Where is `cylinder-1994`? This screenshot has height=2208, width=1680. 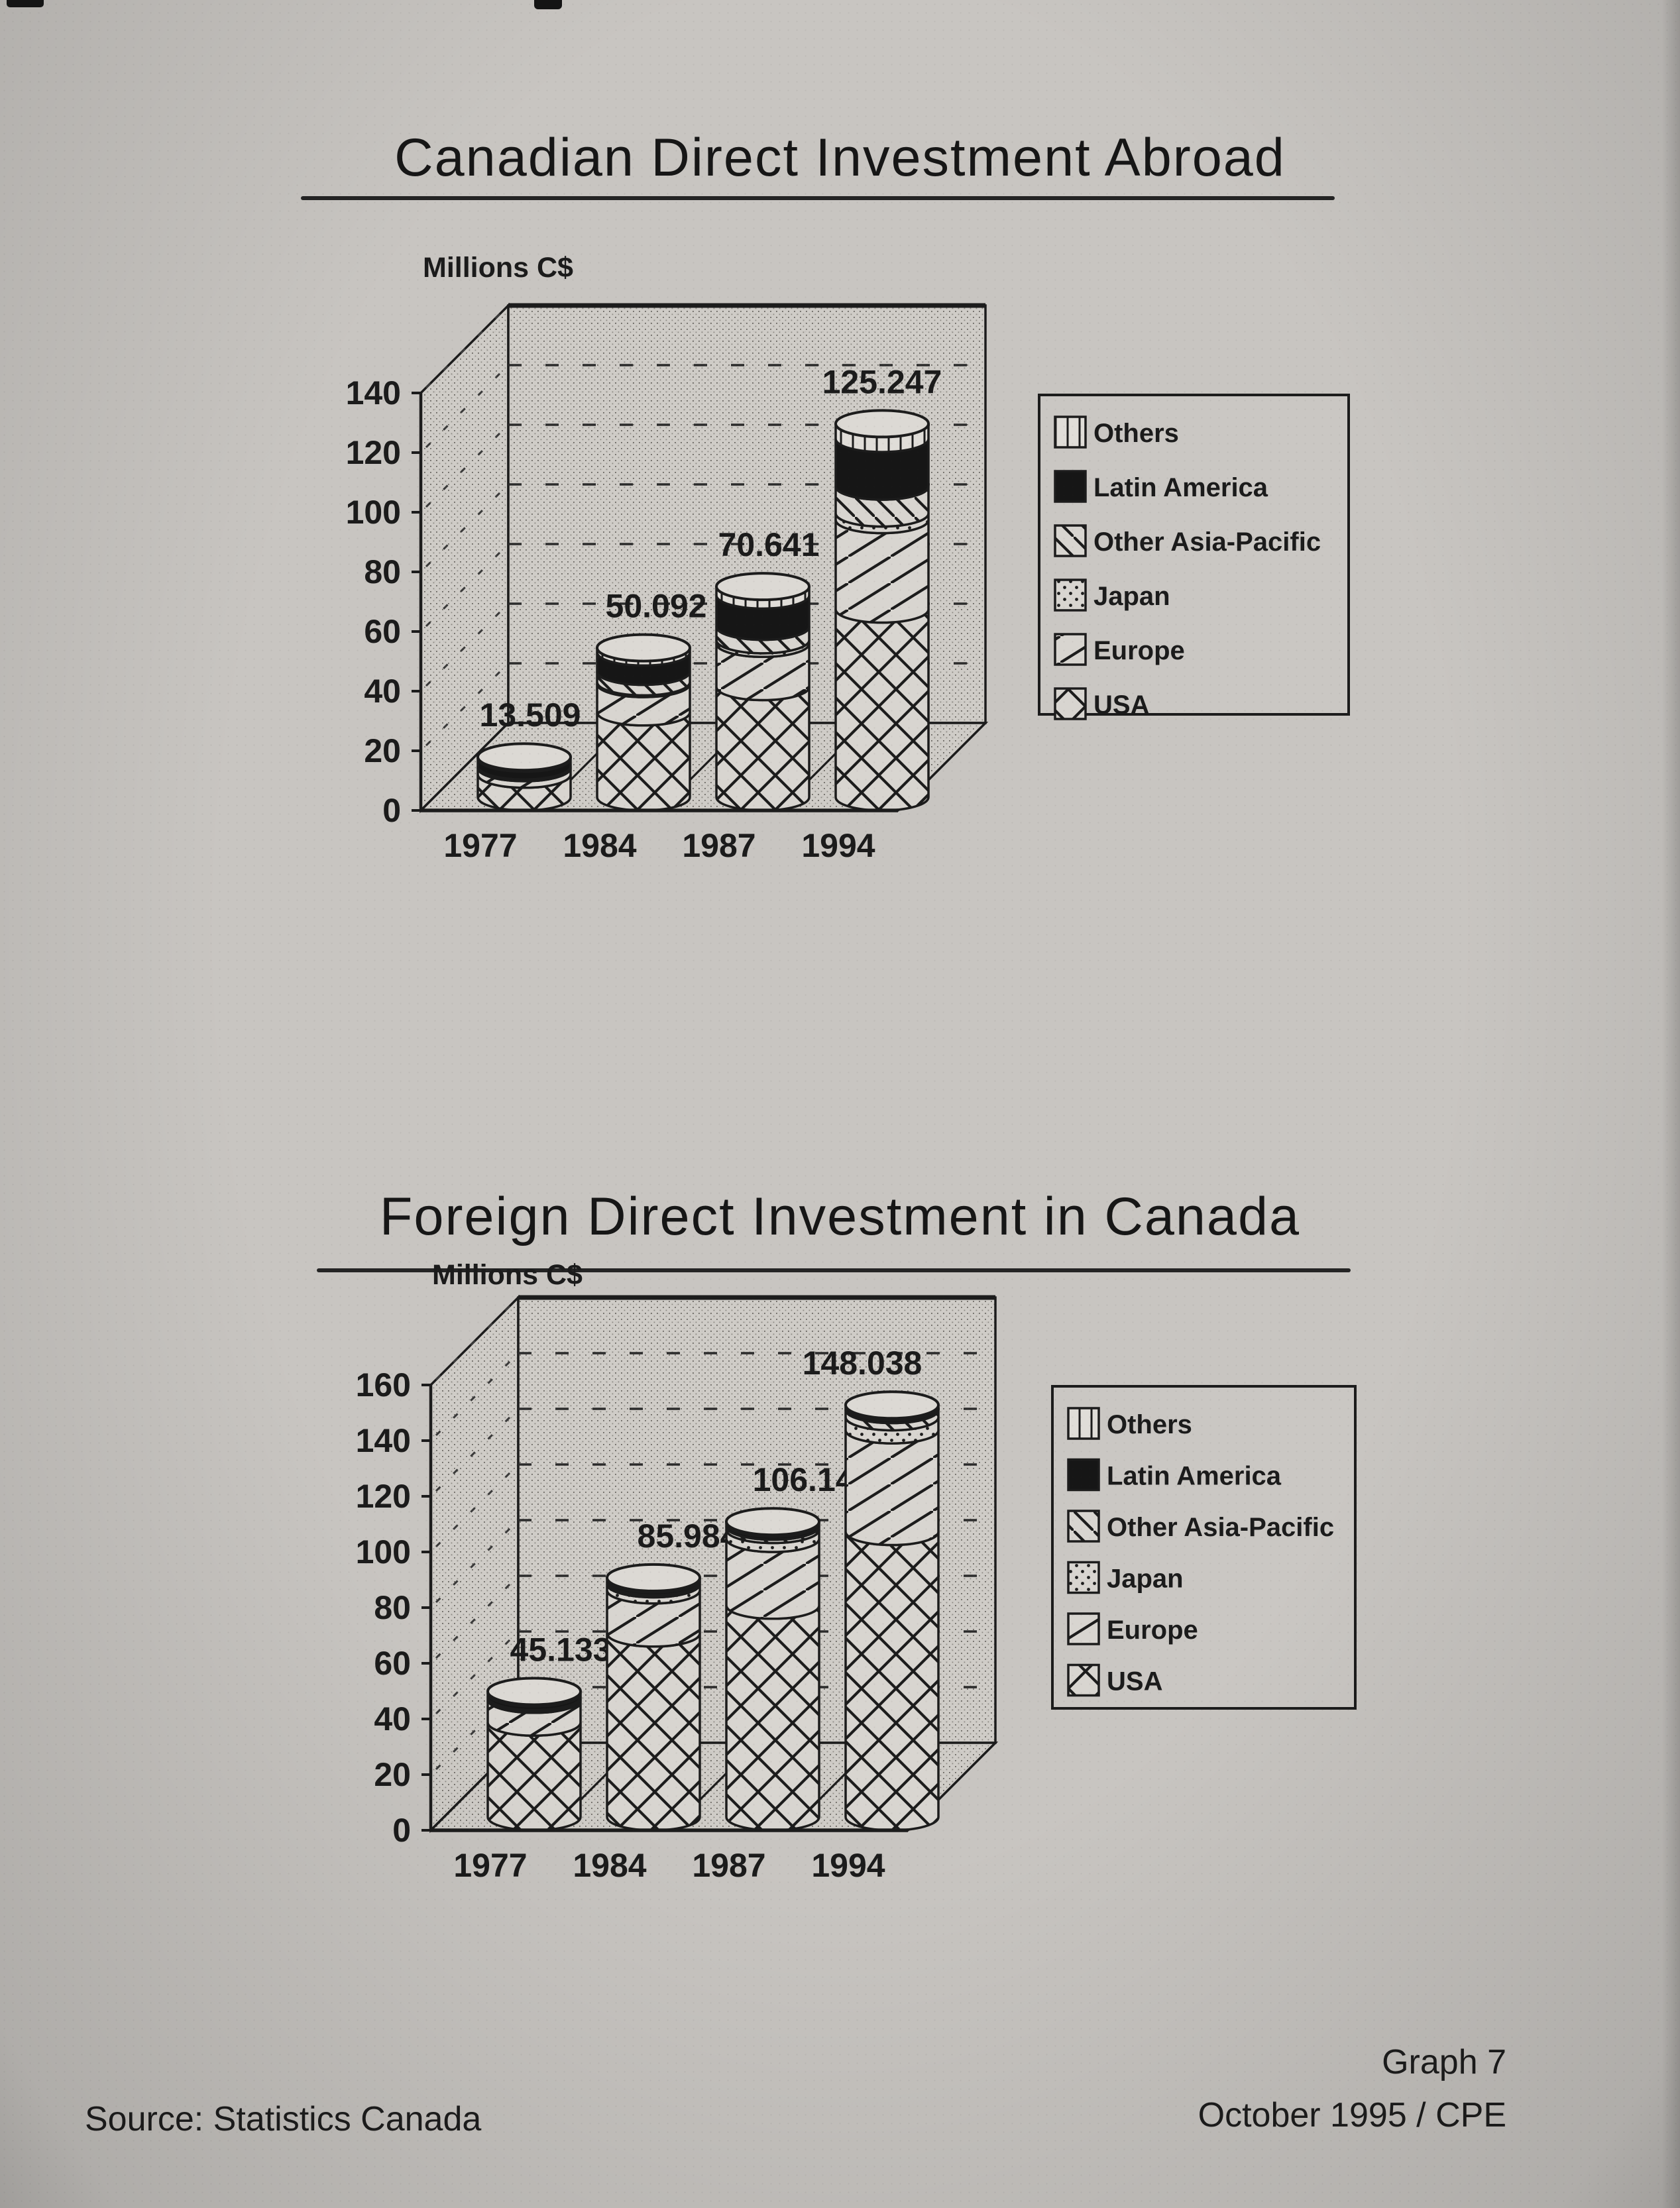 cylinder-1994 is located at coordinates (892, 1611).